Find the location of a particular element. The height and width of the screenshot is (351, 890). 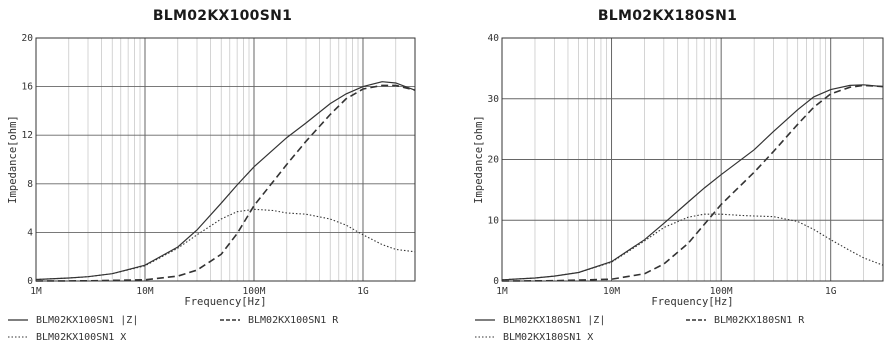

legend-label: BLM02KX180SN1 |Z| is located at coordinates (554, 320).